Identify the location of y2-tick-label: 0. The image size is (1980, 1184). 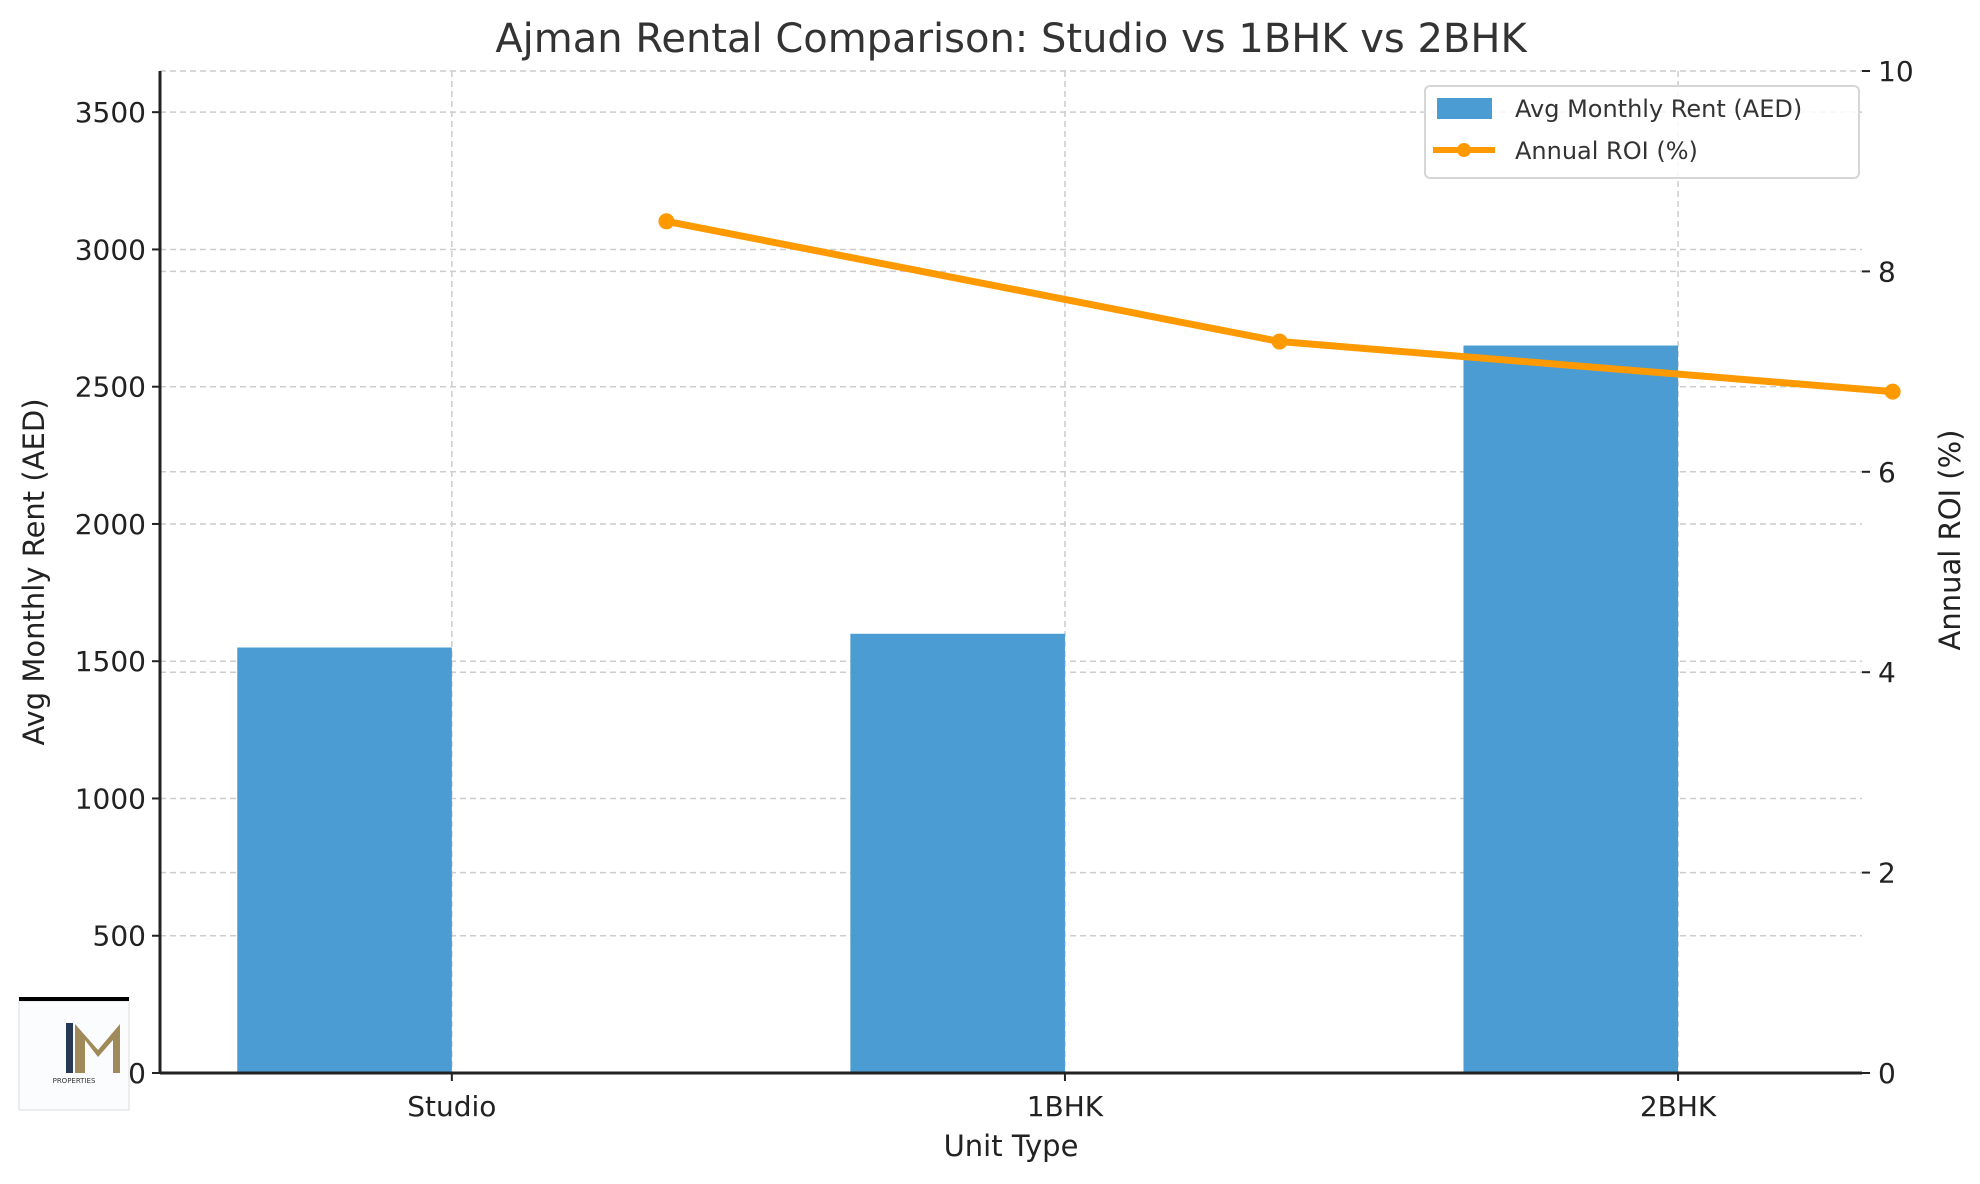
(1887, 1073).